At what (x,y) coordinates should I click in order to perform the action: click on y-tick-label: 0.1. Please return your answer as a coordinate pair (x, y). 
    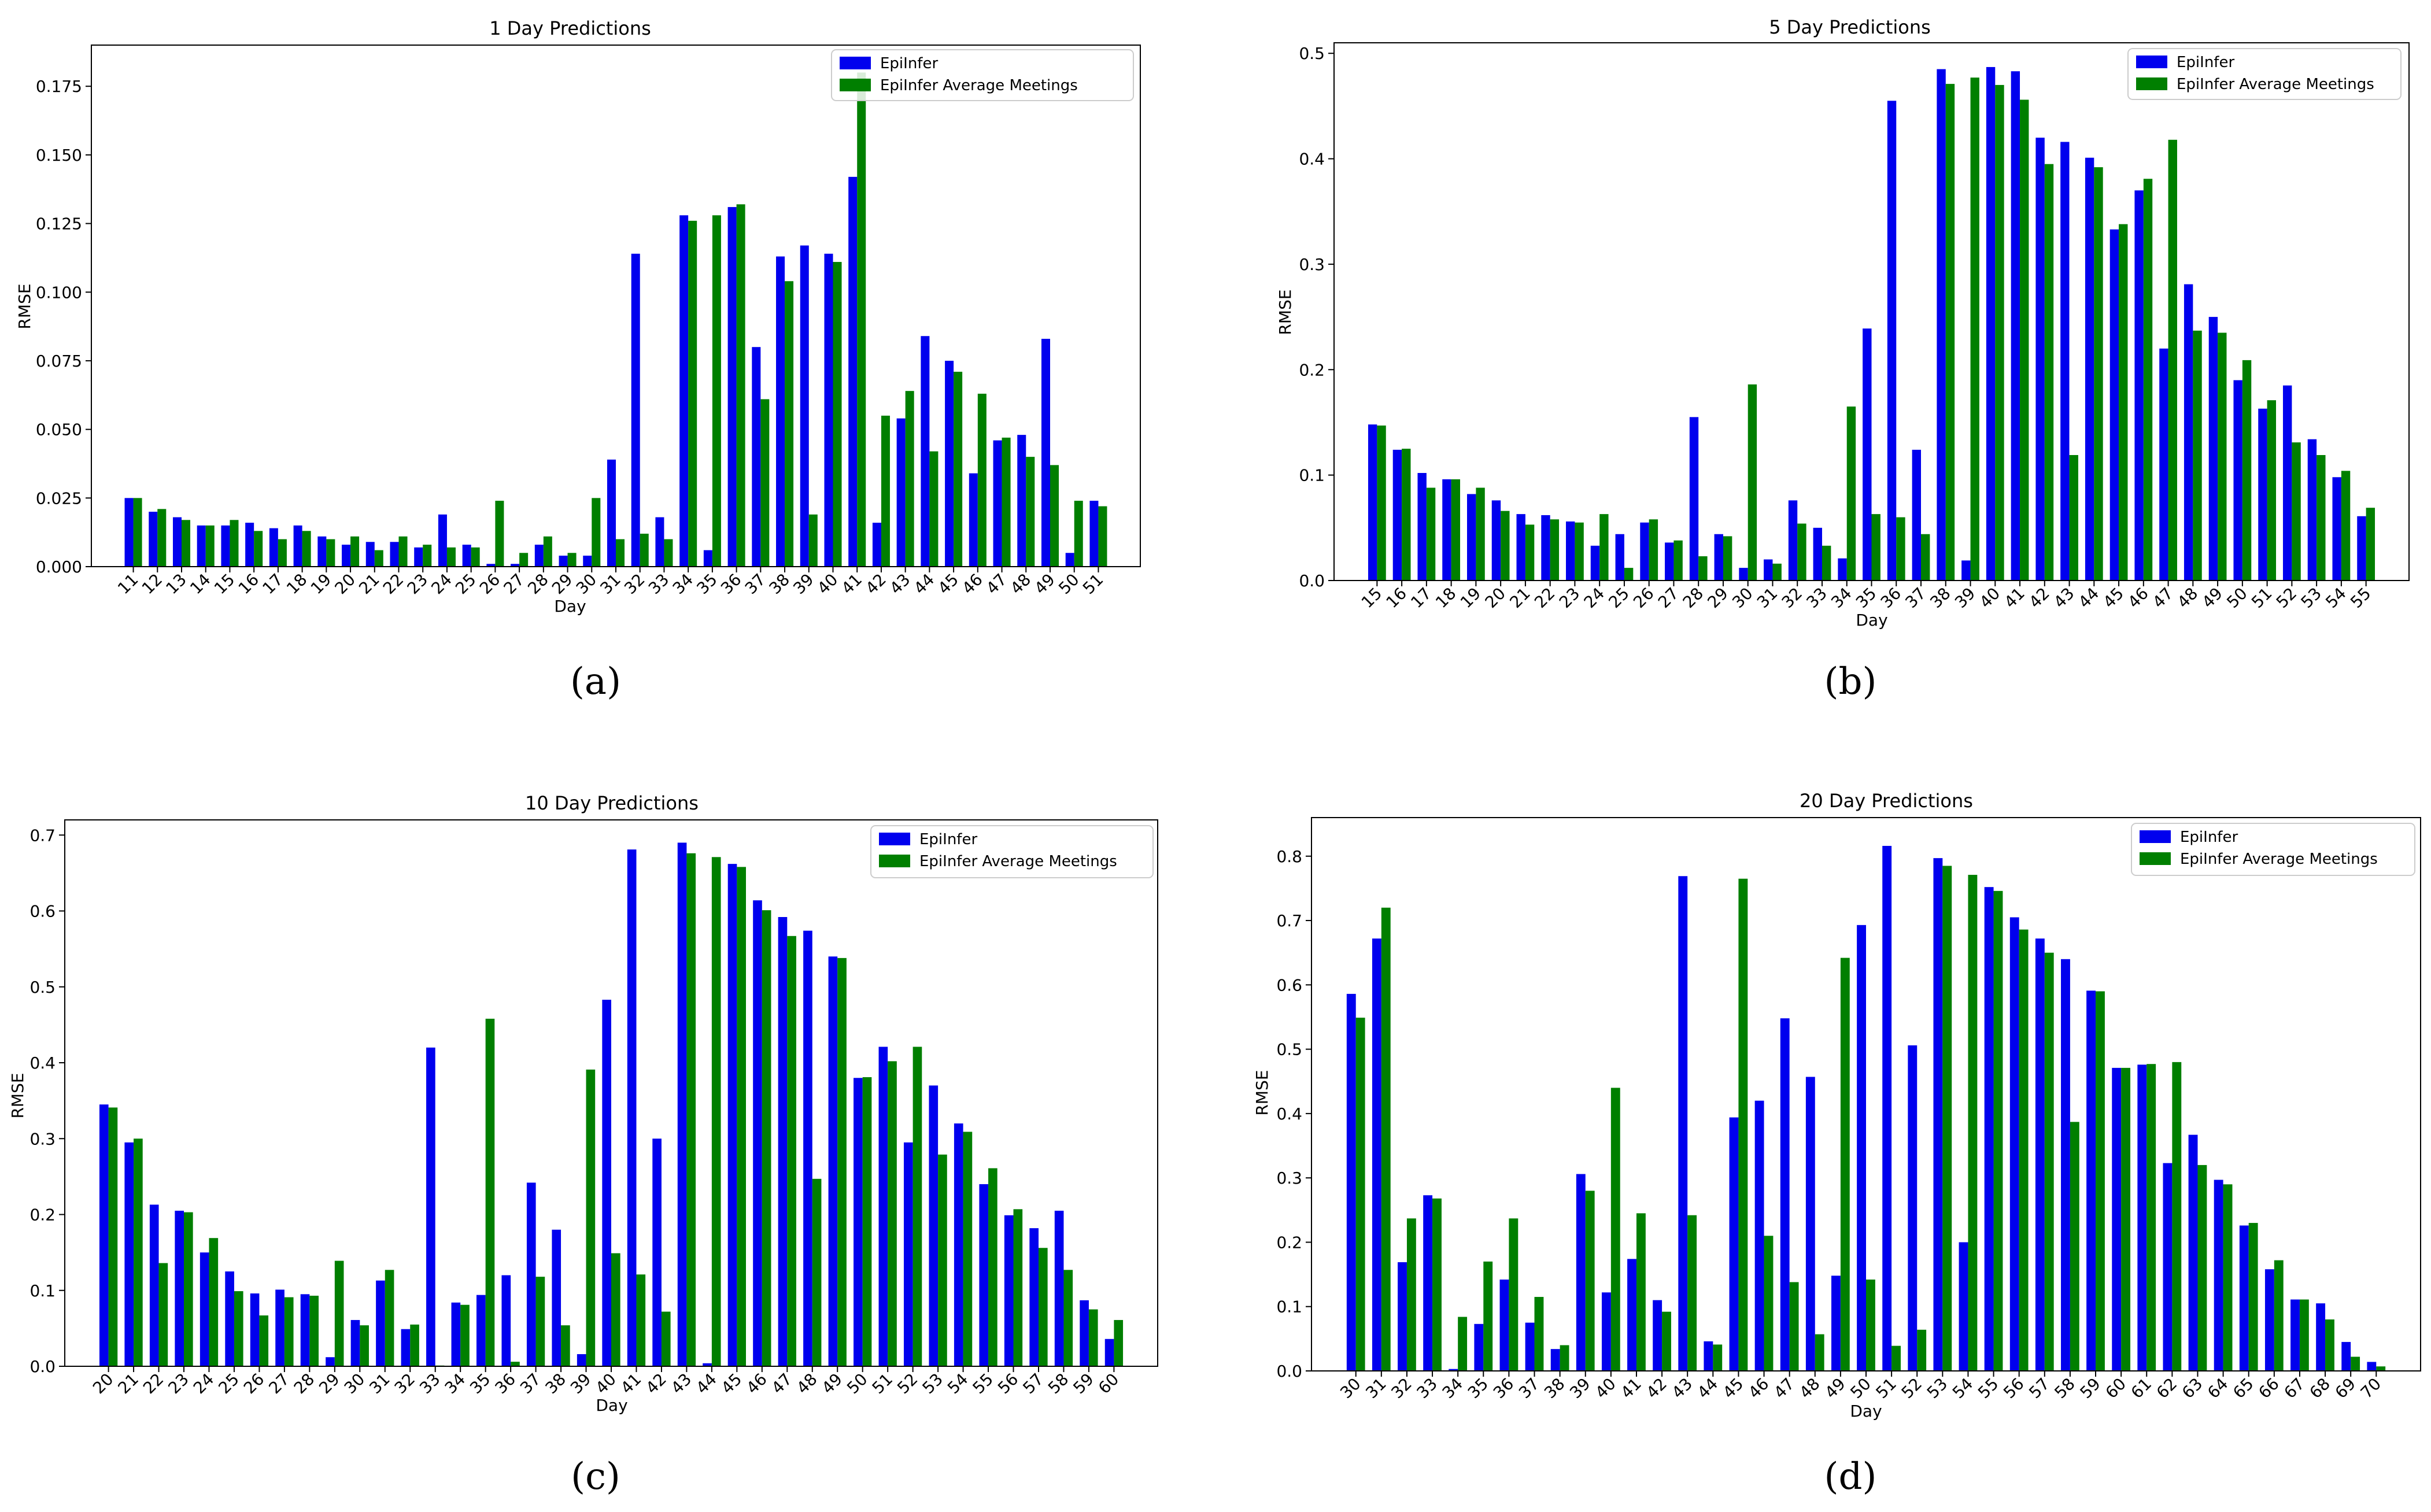
    Looking at the image, I should click on (1312, 475).